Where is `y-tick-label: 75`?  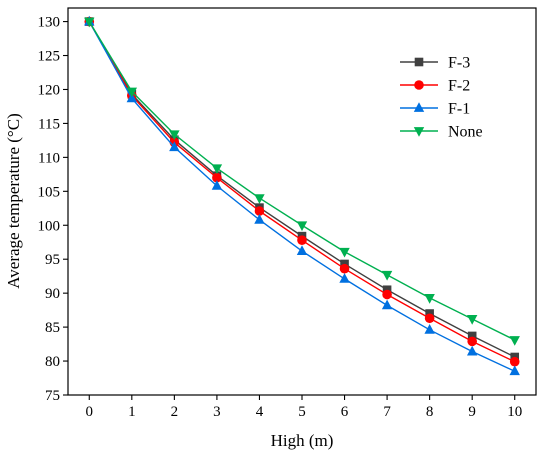 y-tick-label: 75 is located at coordinates (52, 396).